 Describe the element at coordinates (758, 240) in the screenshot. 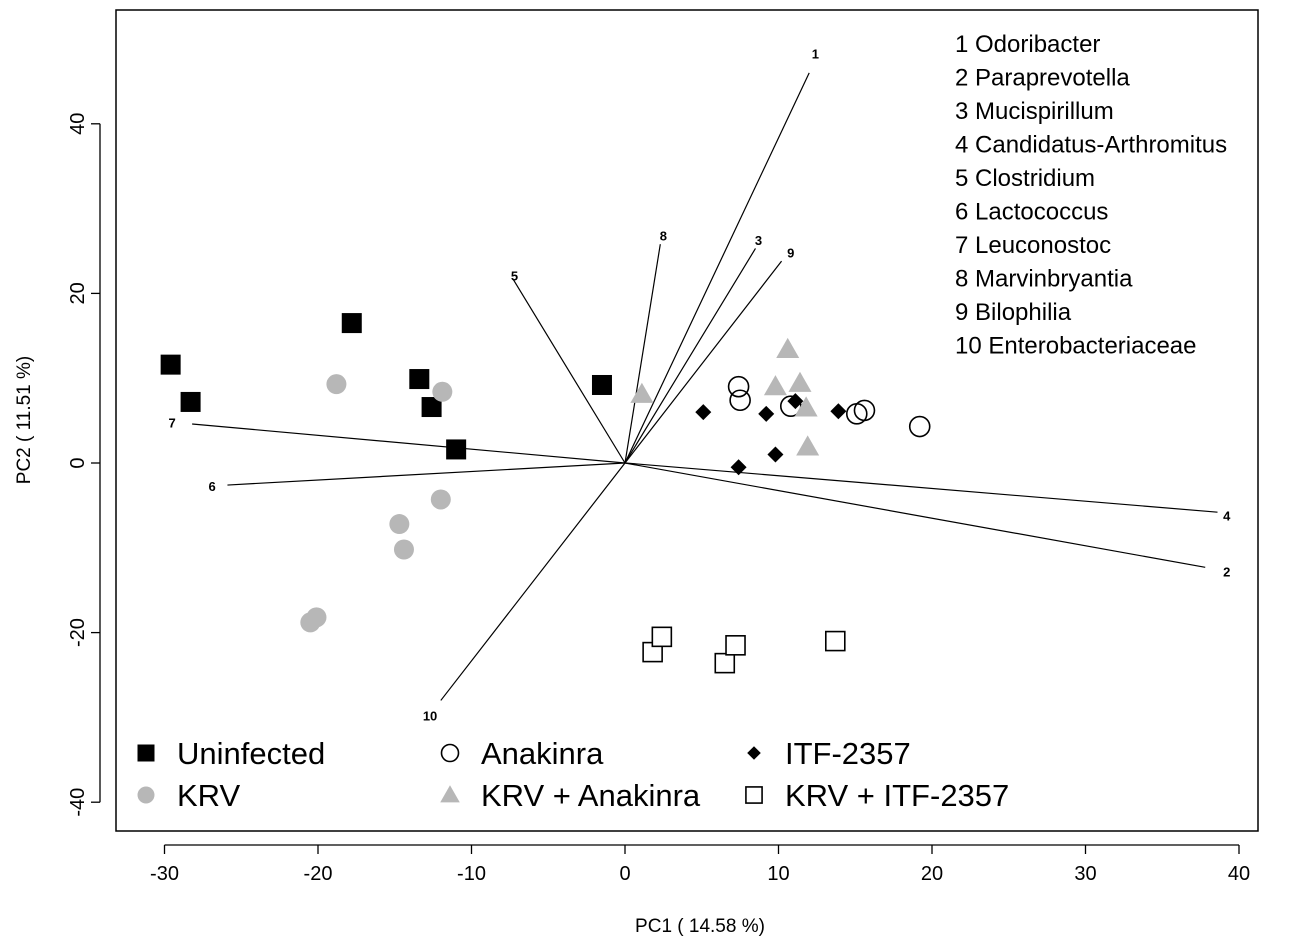

I see `vector-3-label: 3` at that location.